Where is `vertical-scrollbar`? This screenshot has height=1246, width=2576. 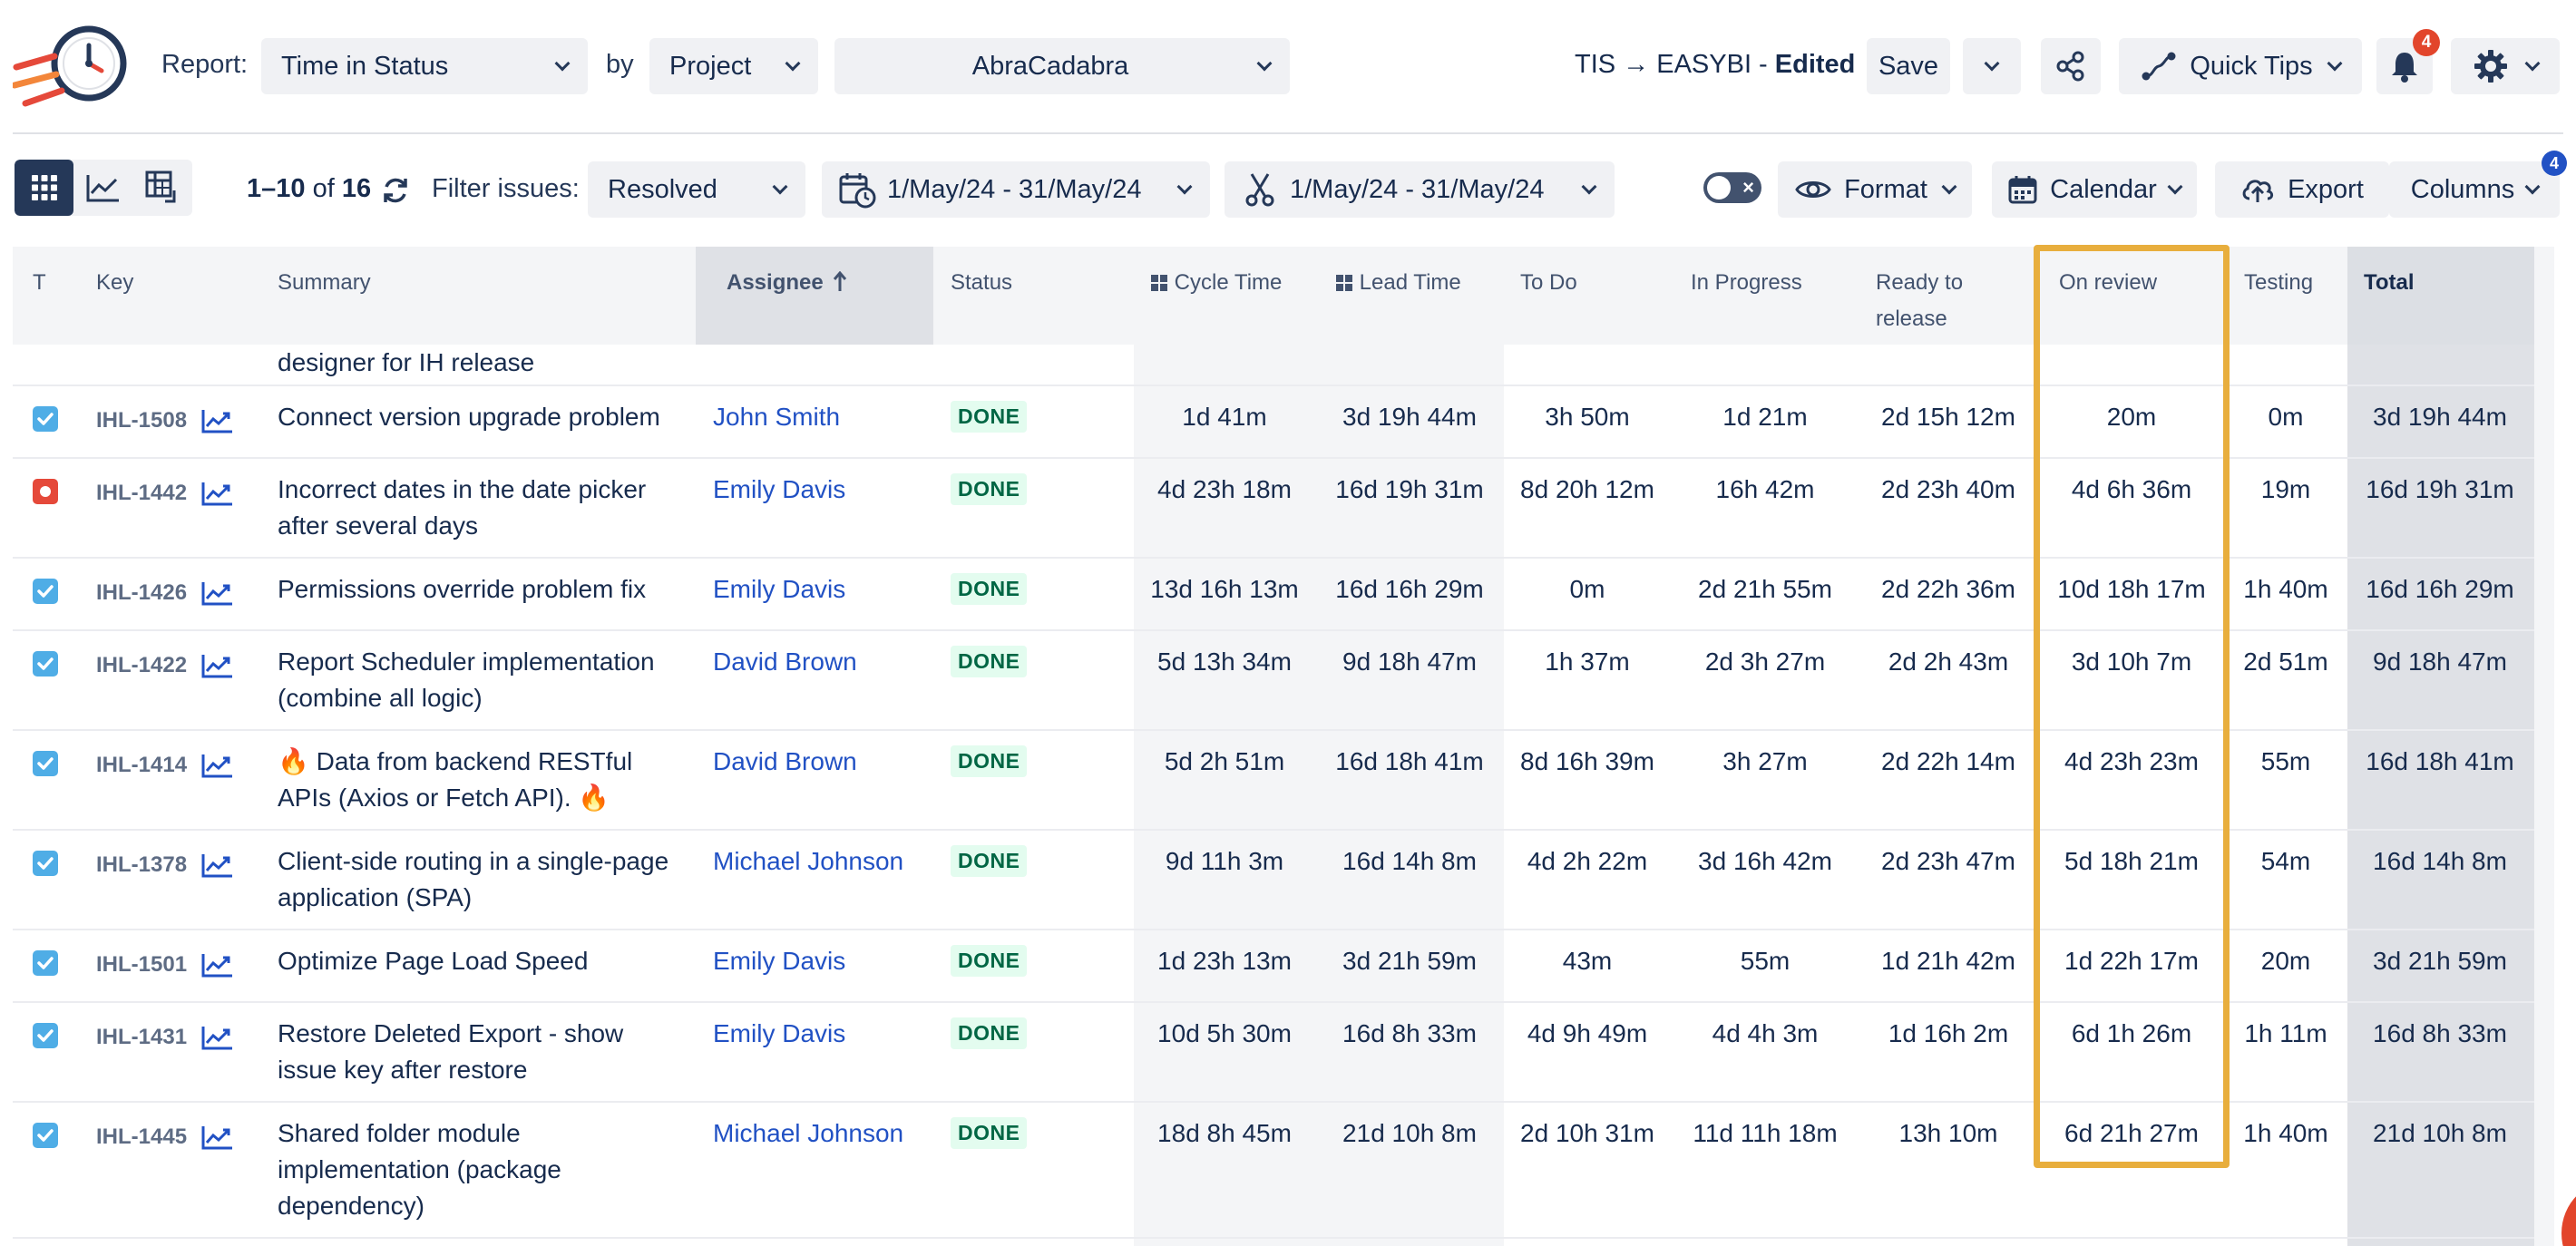
vertical-scrollbar is located at coordinates (2544, 746).